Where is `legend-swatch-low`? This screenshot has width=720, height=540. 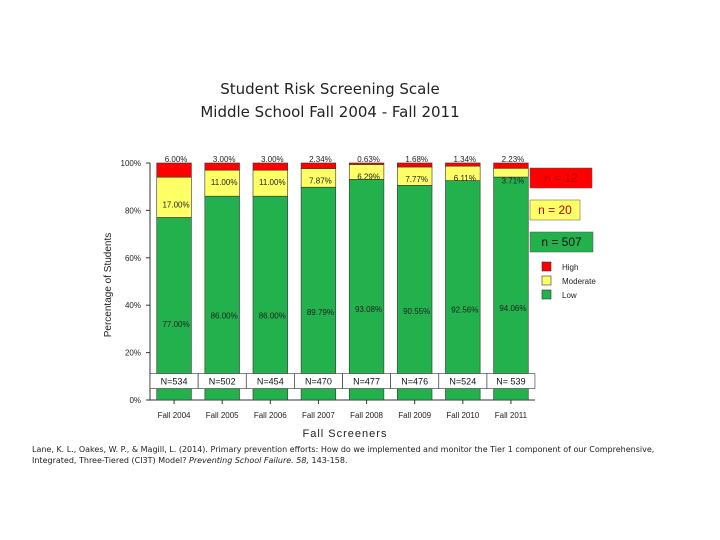
legend-swatch-low is located at coordinates (546, 294).